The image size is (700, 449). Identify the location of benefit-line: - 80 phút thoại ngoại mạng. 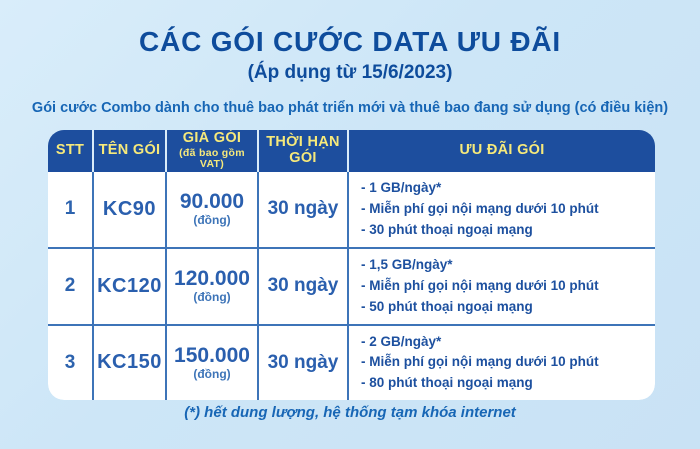
(447, 383).